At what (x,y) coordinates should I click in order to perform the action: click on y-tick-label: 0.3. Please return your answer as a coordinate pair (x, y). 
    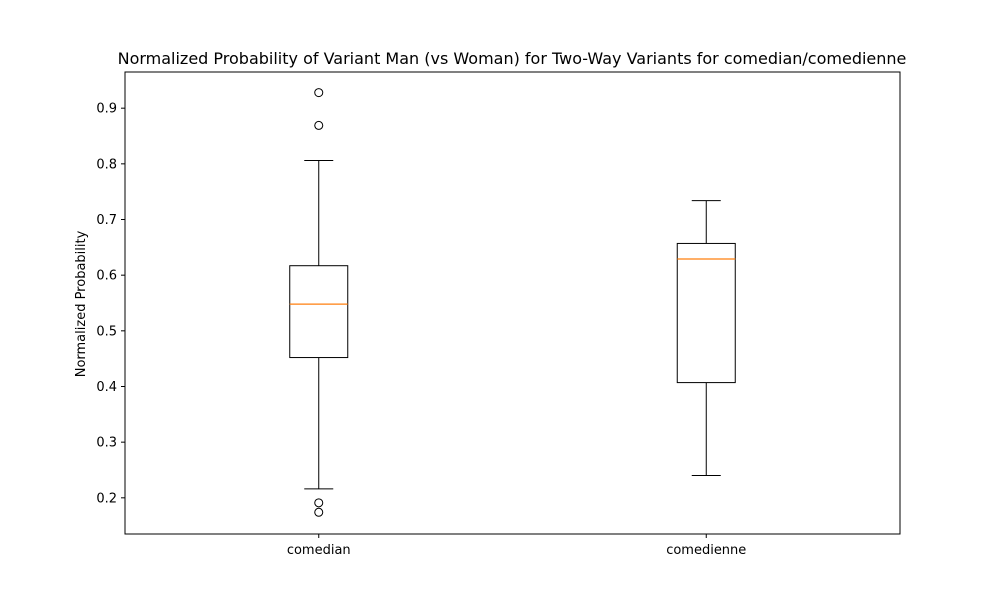
    Looking at the image, I should click on (106, 443).